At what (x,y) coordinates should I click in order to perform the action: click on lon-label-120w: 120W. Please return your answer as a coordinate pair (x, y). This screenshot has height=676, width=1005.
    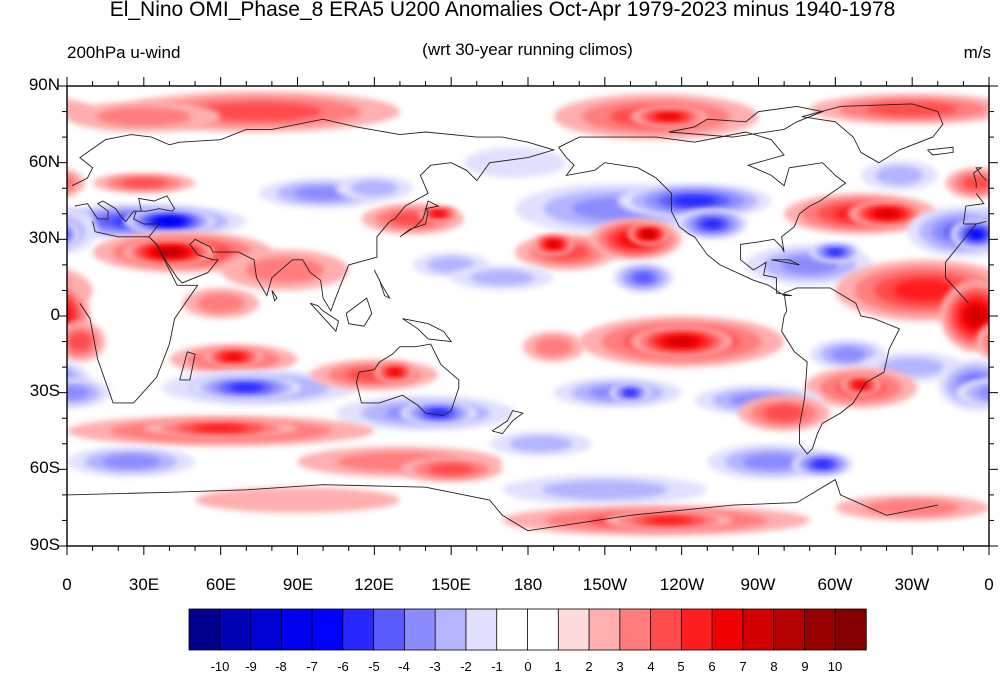
    Looking at the image, I should click on (682, 584).